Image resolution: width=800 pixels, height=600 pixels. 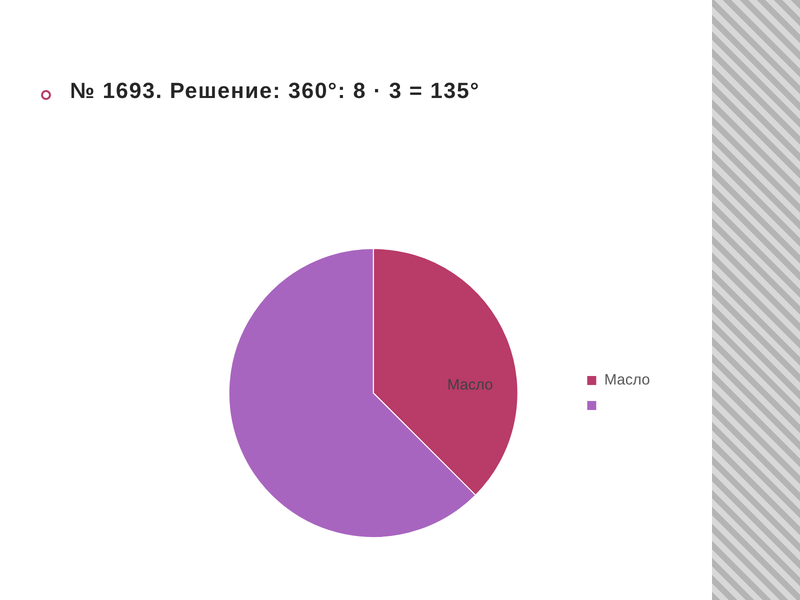 I want to click on legend-label: Масло, so click(x=627, y=380).